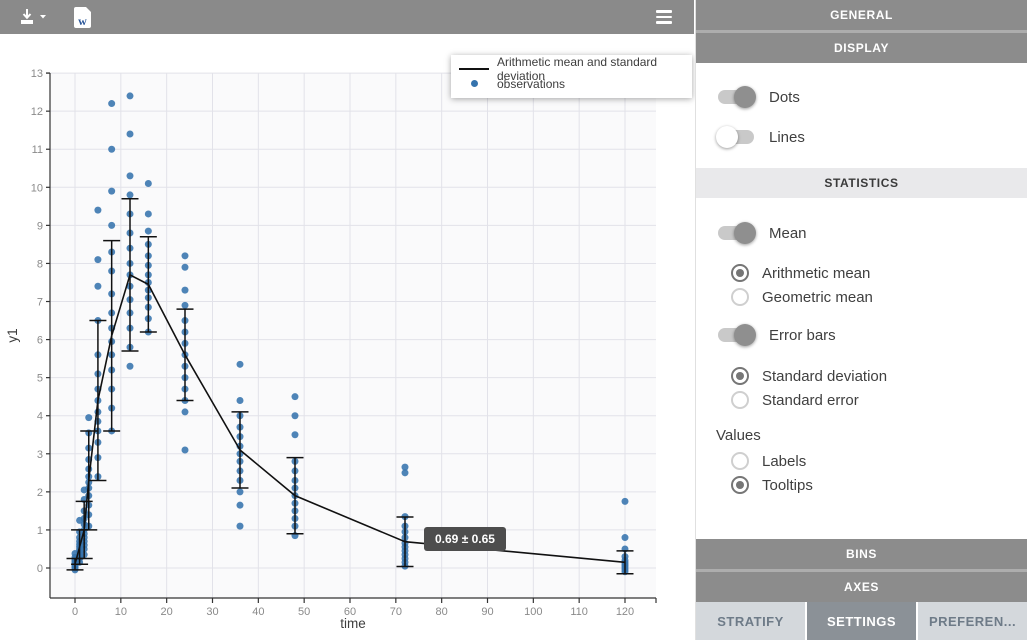  I want to click on error-bars-toggle-row: Error bars, so click(861, 335).